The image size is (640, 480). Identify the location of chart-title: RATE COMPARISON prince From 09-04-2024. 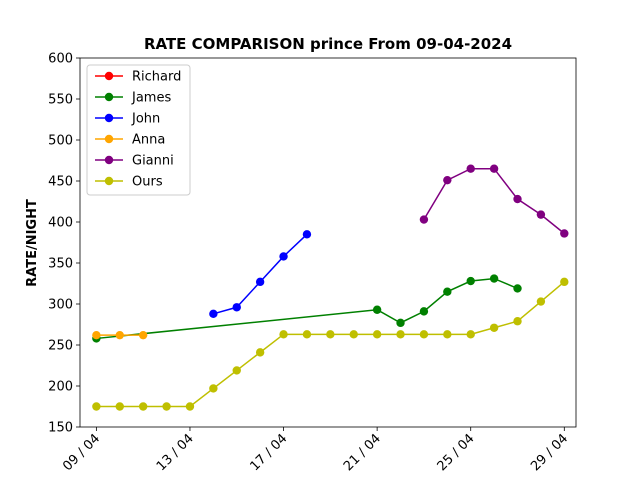
(328, 44).